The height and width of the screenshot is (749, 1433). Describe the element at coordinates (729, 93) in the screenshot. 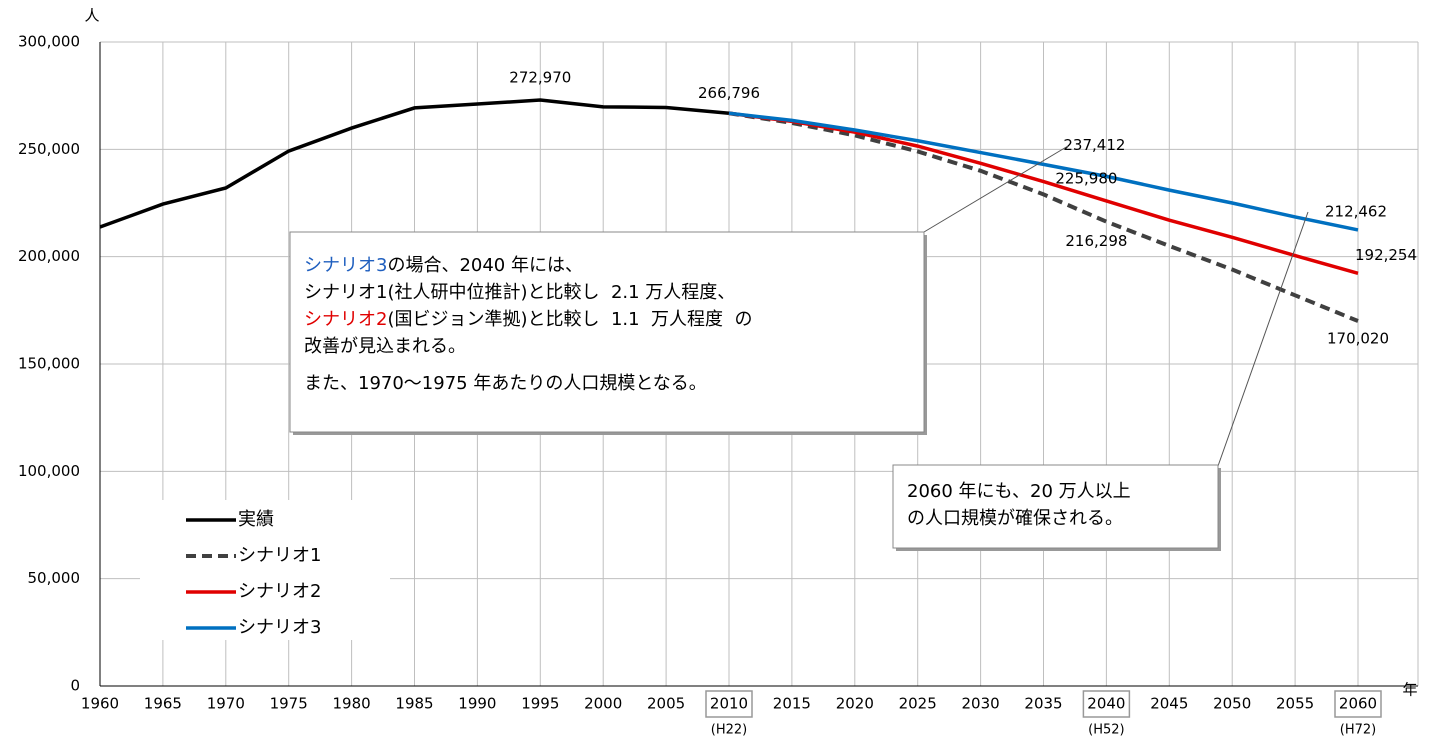

I see `data-label: 266,796` at that location.